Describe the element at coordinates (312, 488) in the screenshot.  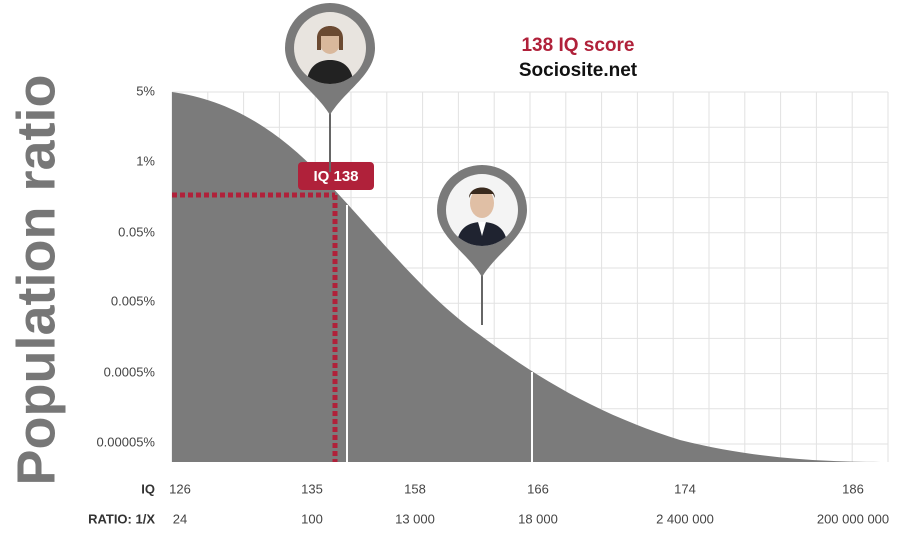
I see `x-label: 135` at that location.